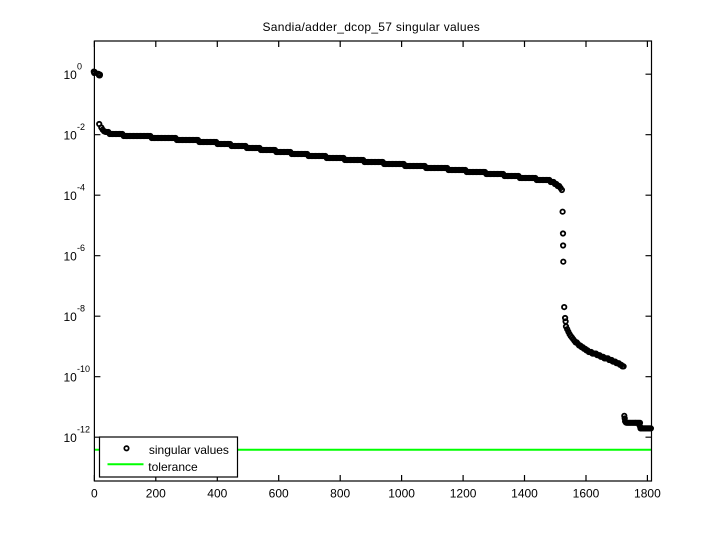 Image resolution: width=720 pixels, height=545 pixels. Describe the element at coordinates (647, 493) in the screenshot. I see `svg-text: 1800` at that location.